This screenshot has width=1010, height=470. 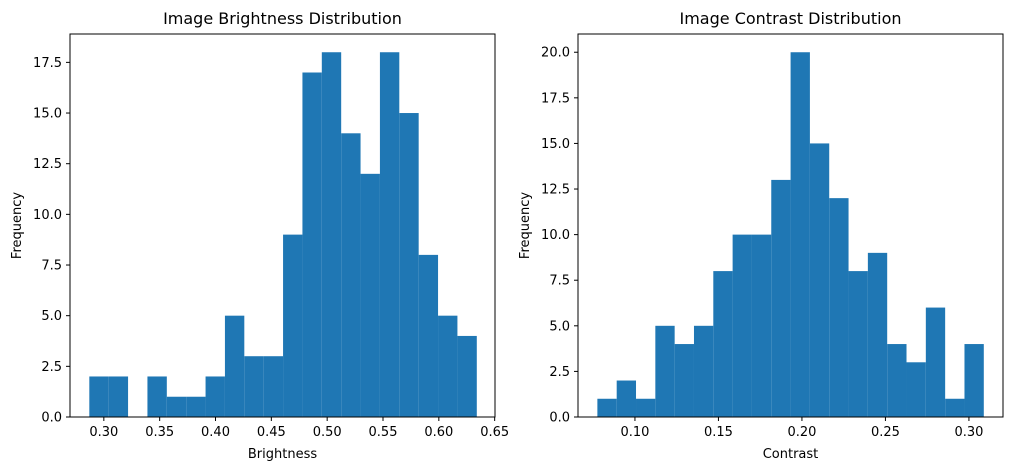 What do you see at coordinates (17, 225) in the screenshot?
I see `brightness-y-axis-label: Frequency` at bounding box center [17, 225].